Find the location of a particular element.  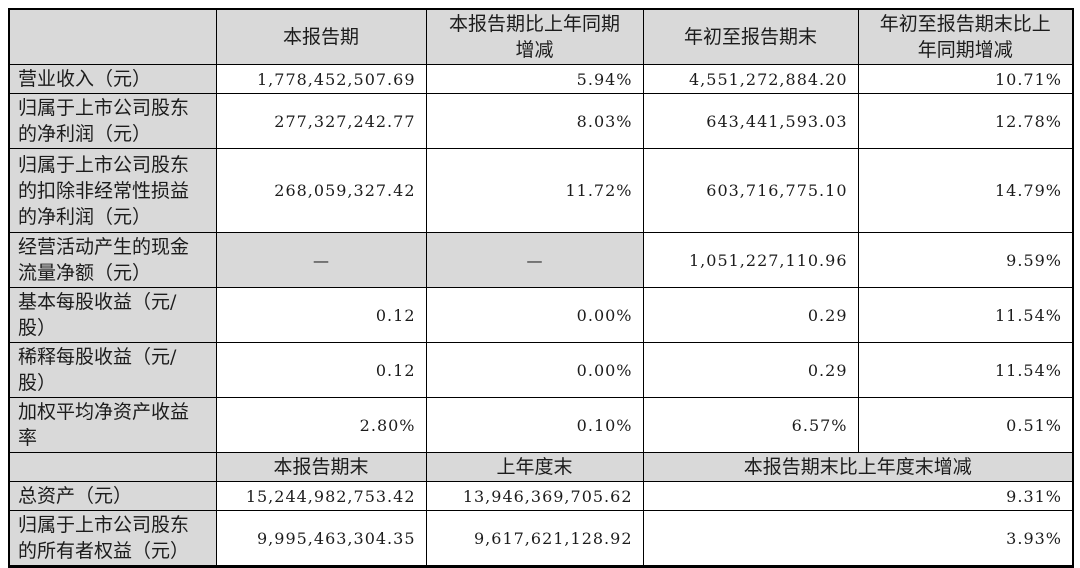

row-label: 营业收入（元） is located at coordinates (112, 79).